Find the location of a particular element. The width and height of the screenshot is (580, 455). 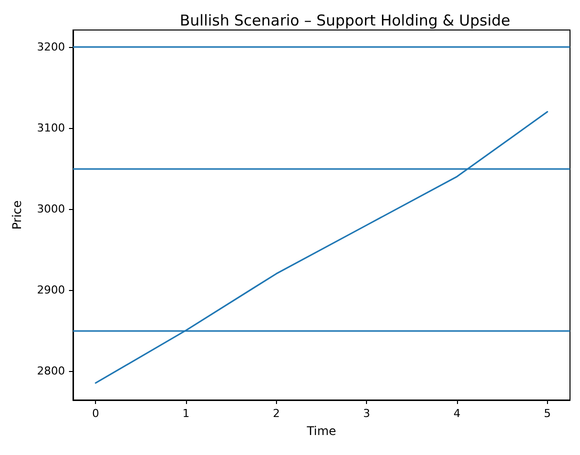

y-tick-label: 2900 is located at coordinates (51, 289).